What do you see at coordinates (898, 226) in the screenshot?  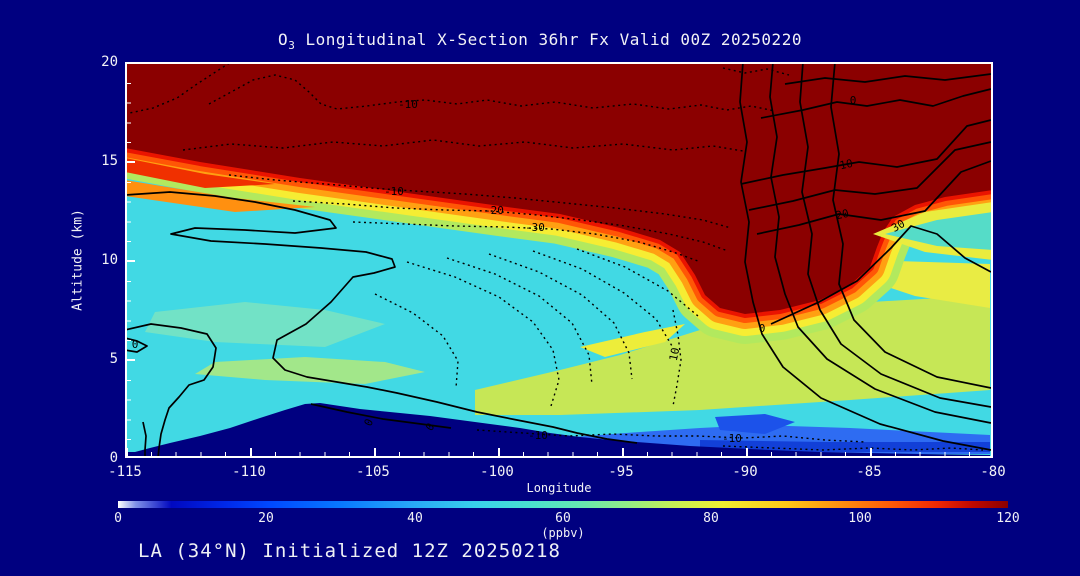 I see `contour-label: 30` at bounding box center [898, 226].